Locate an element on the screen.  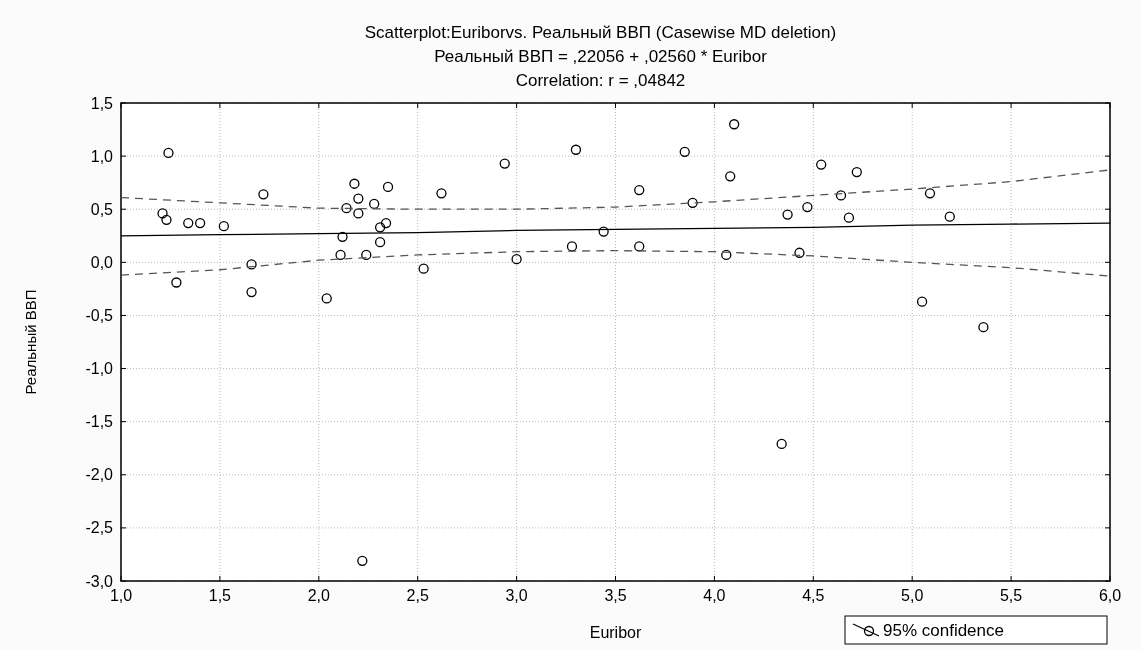
y-tick-label: -1,0 is located at coordinates (99, 369).